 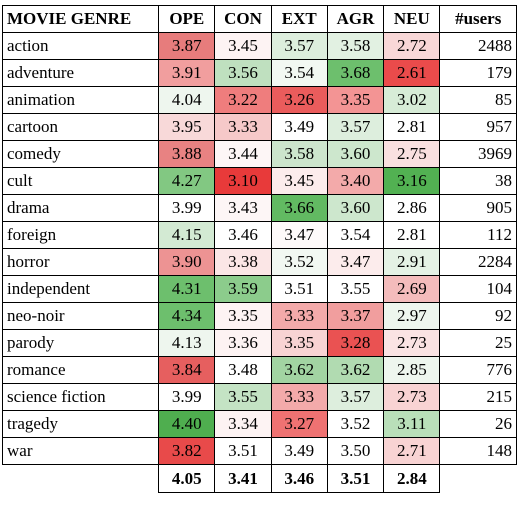 What do you see at coordinates (243, 154) in the screenshot?
I see `con-cell: 3.44` at bounding box center [243, 154].